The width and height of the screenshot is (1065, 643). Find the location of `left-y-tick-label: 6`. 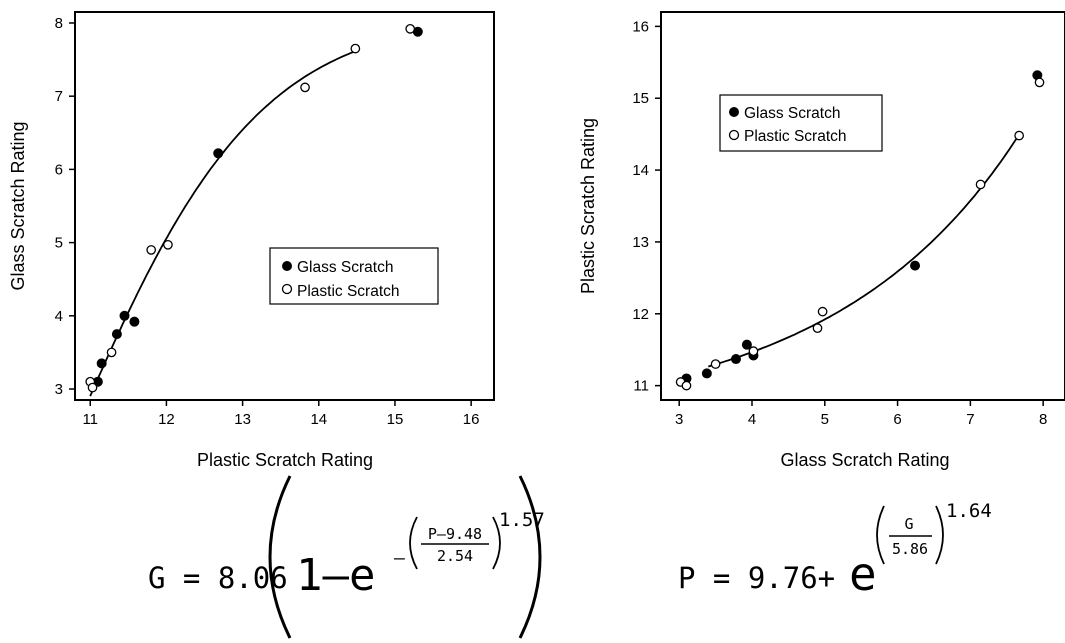

left-y-tick-label: 6 is located at coordinates (59, 169).